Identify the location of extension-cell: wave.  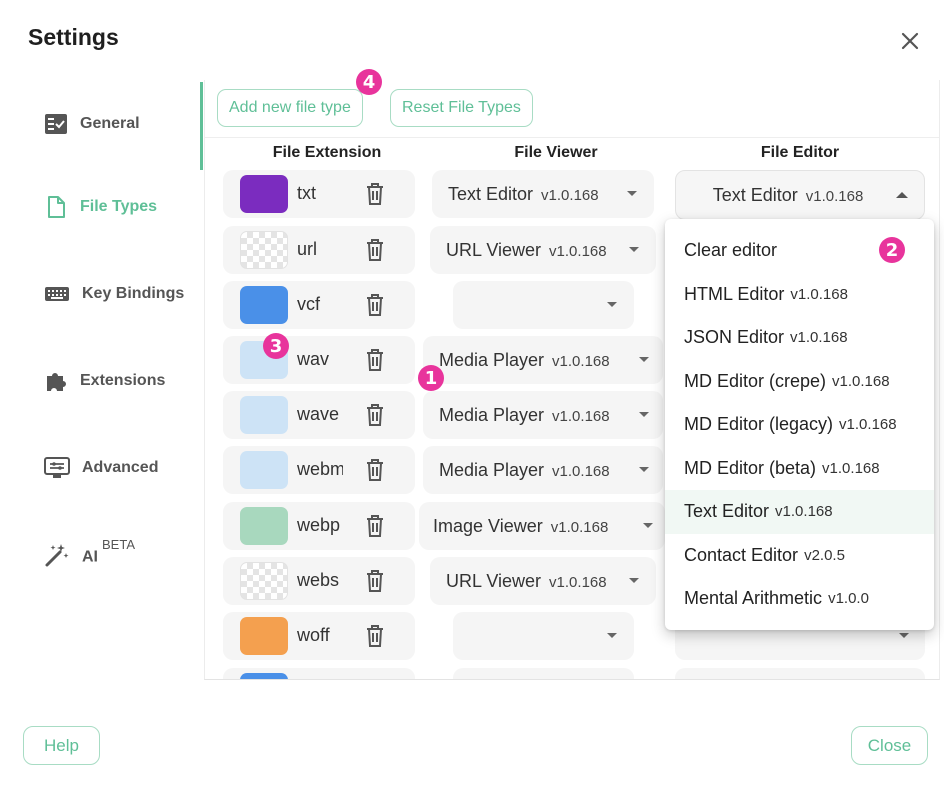
(319, 415).